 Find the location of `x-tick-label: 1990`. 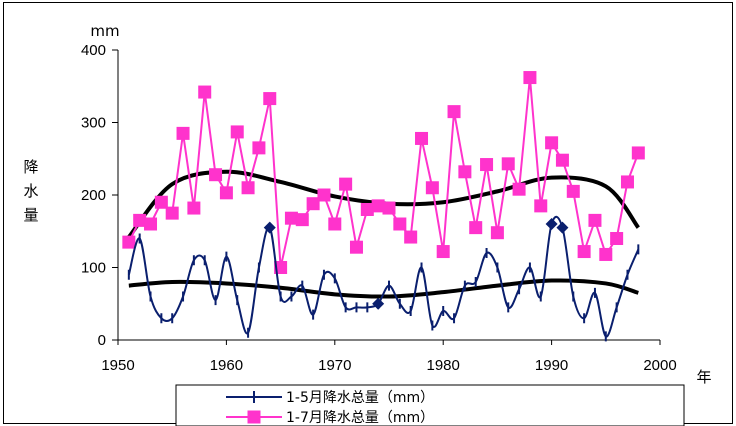

x-tick-label: 1990 is located at coordinates (551, 365).